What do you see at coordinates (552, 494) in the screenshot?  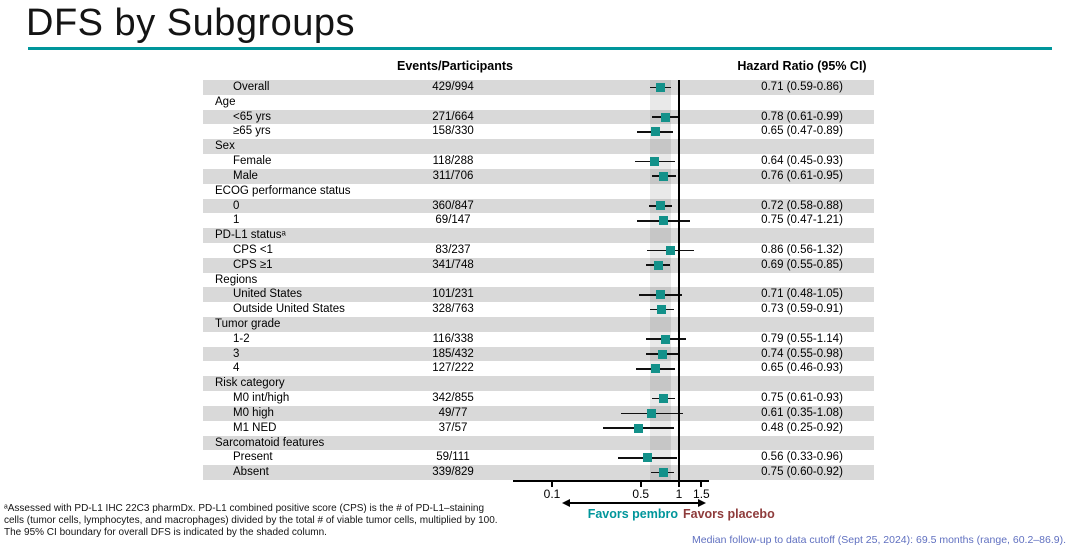 I see `axis-tick-label: 0.1` at bounding box center [552, 494].